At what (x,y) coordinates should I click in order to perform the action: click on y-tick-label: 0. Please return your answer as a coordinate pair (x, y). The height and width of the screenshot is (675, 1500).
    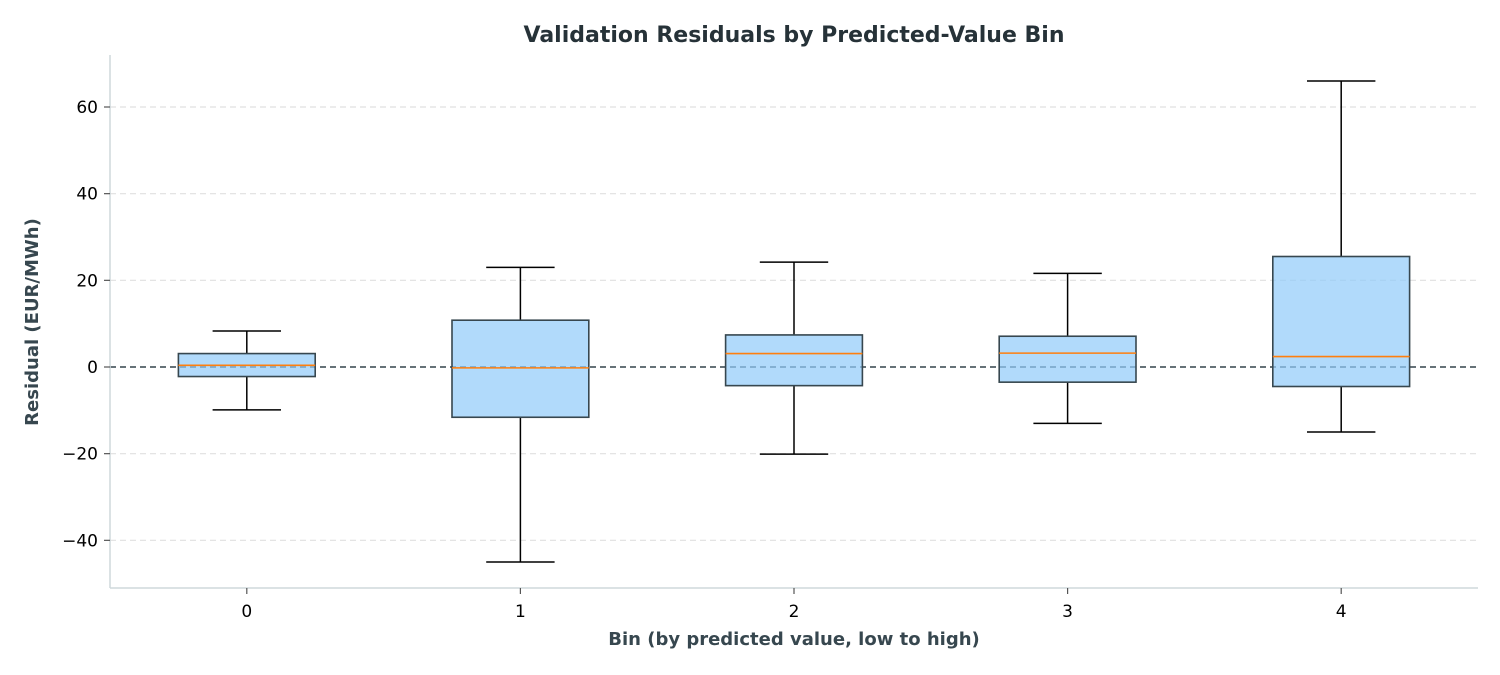
    Looking at the image, I should click on (92, 368).